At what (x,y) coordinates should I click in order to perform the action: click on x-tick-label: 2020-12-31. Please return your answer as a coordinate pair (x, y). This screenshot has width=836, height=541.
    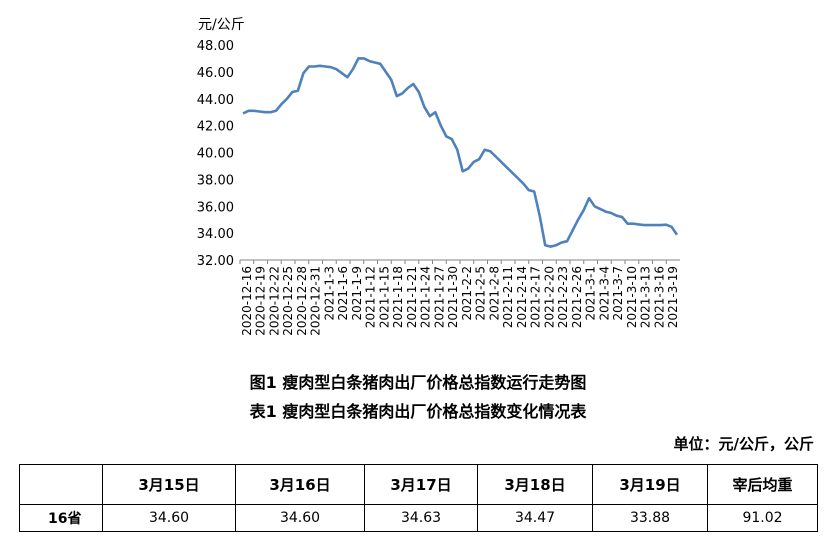
    Looking at the image, I should click on (316, 301).